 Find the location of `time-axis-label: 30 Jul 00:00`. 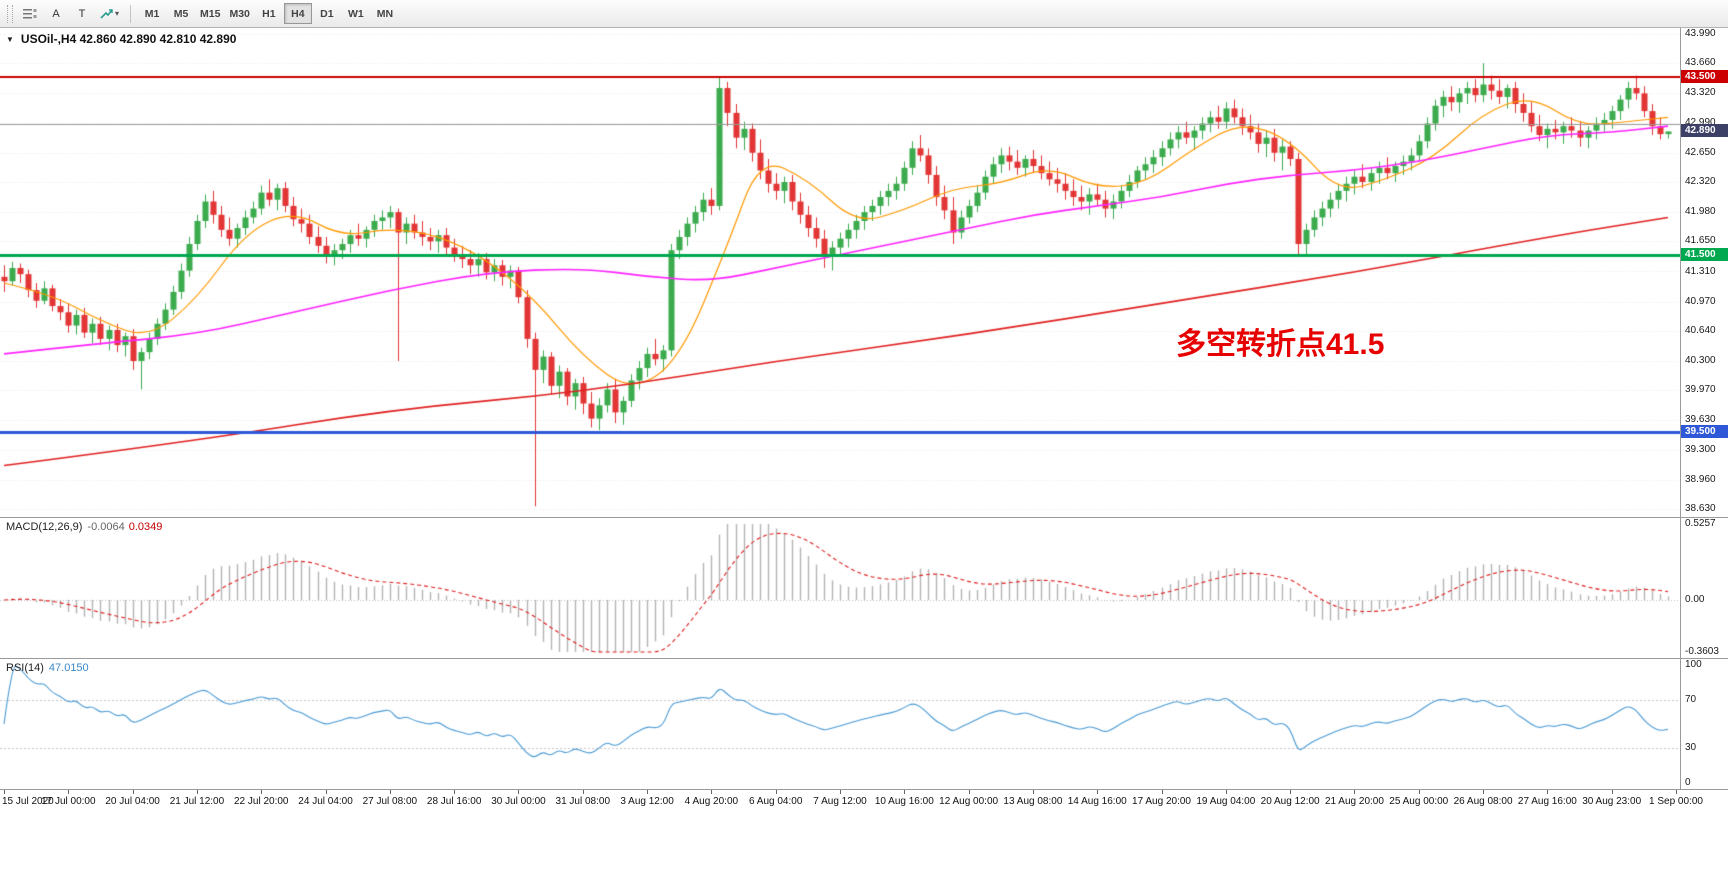

time-axis-label: 30 Jul 00:00 is located at coordinates (518, 801).